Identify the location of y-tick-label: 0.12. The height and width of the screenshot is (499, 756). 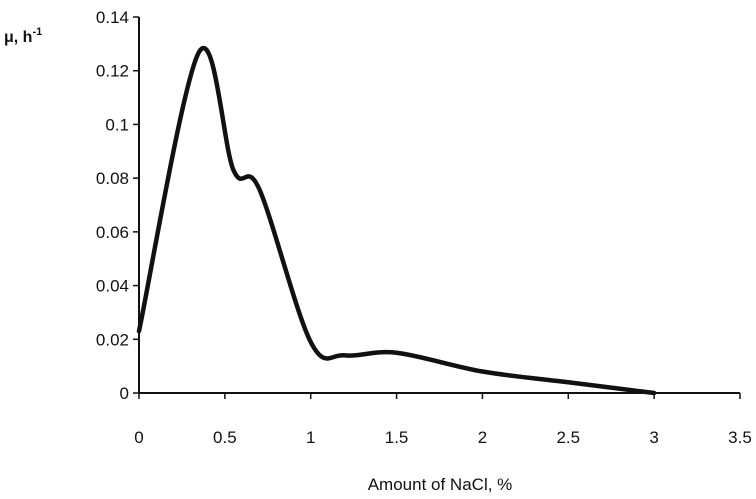
(112, 71).